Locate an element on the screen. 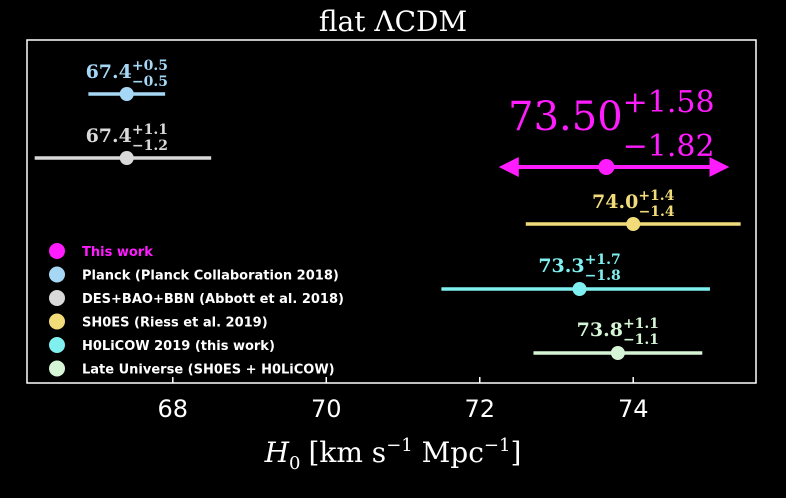 The image size is (786, 498). legend-label-4: H0LiCOW 2019 (this work) is located at coordinates (178, 346).